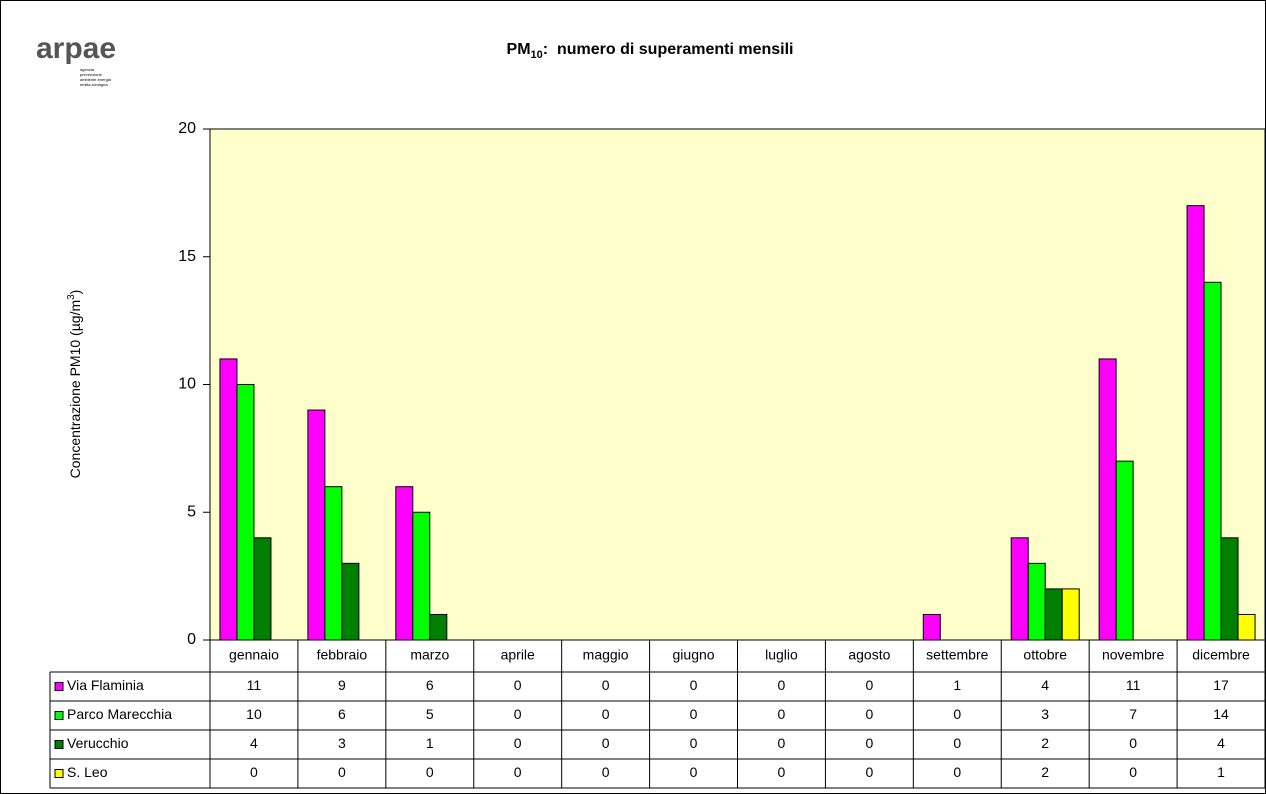 This screenshot has height=794, width=1266. Describe the element at coordinates (519, 49) in the screenshot. I see `title-main: PM` at that location.